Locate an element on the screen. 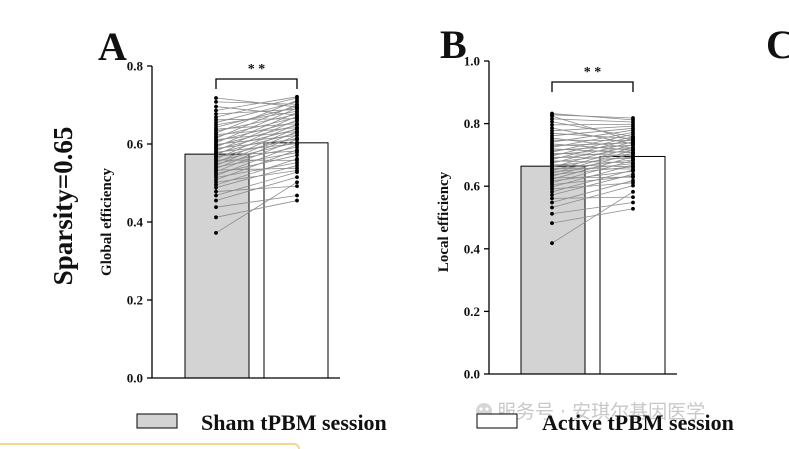 This screenshot has width=789, height=449. panel-a-y-tick-label: 0.4 is located at coordinates (135, 222).